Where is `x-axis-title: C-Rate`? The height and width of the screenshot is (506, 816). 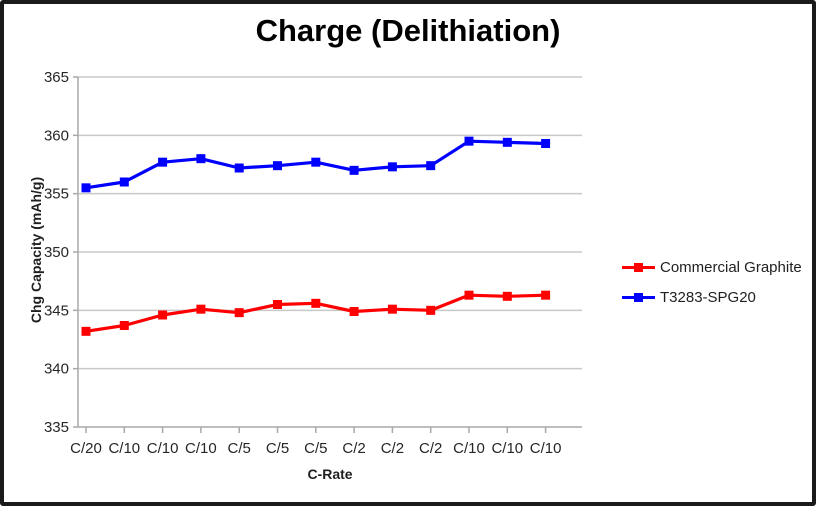
x-axis-title: C-Rate is located at coordinates (330, 474).